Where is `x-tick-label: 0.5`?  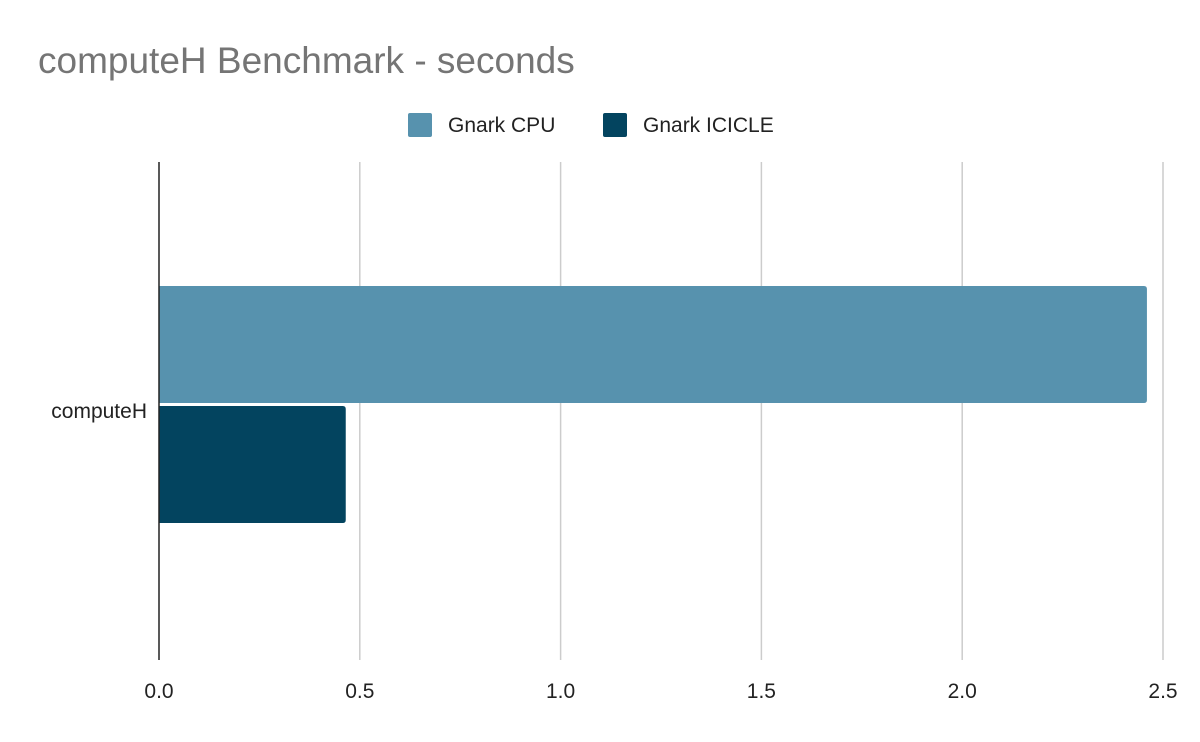 x-tick-label: 0.5 is located at coordinates (359, 691).